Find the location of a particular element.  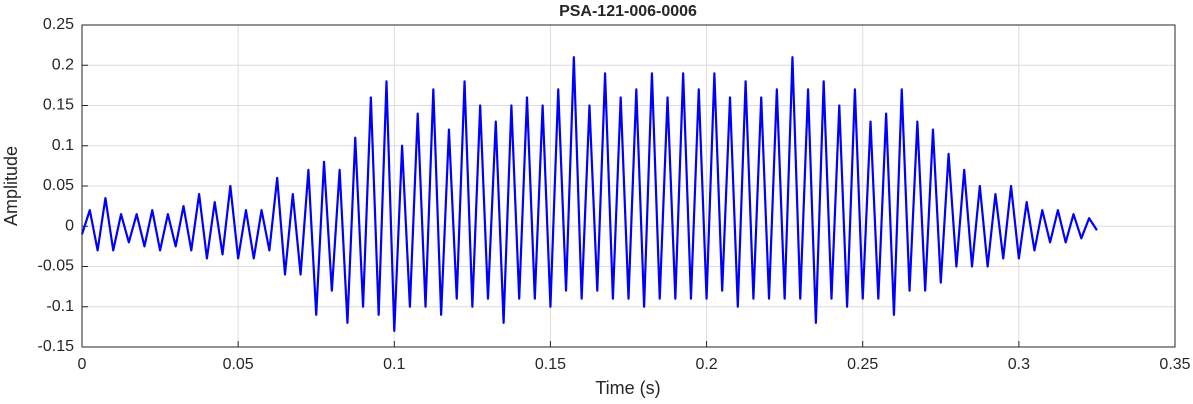

x-tick-label: 0.25 is located at coordinates (862, 364).